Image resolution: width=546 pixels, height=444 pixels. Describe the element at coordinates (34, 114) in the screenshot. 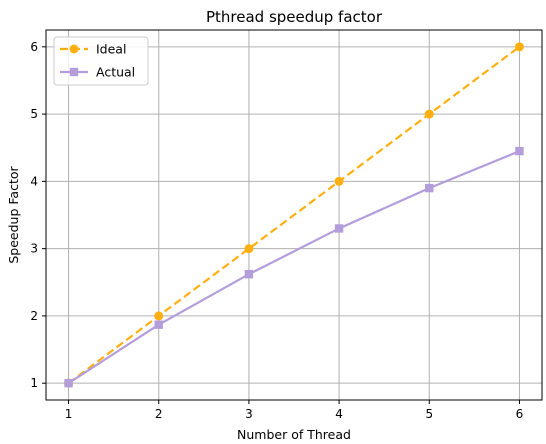

I see `y-tick-label: 5` at that location.